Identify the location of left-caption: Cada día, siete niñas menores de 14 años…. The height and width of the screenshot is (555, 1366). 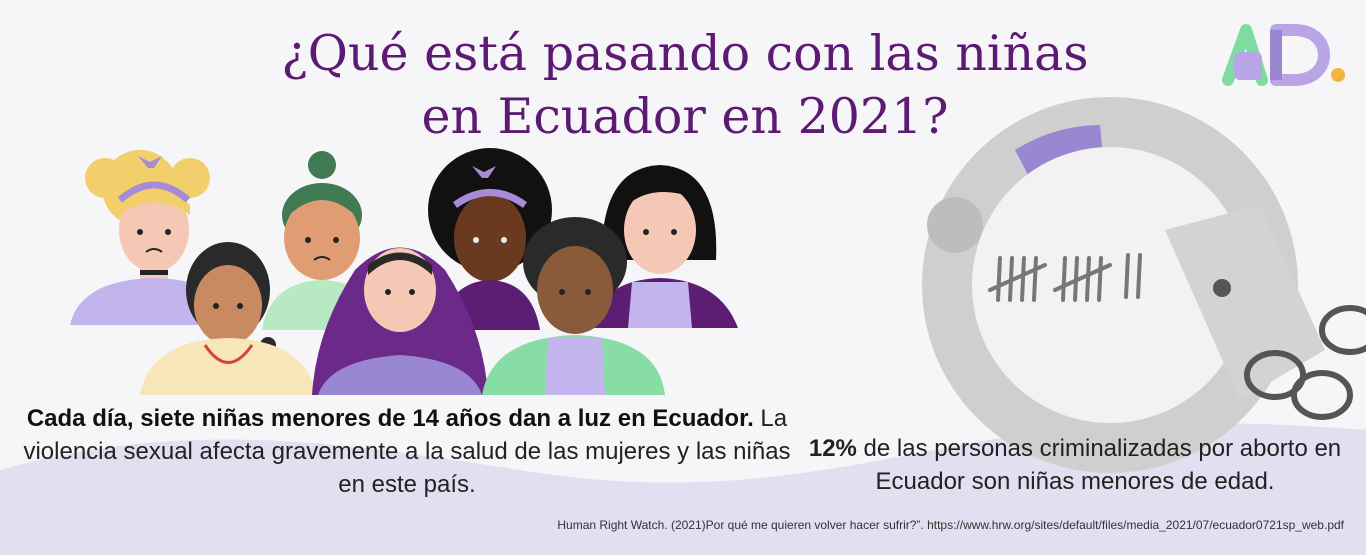
(407, 451).